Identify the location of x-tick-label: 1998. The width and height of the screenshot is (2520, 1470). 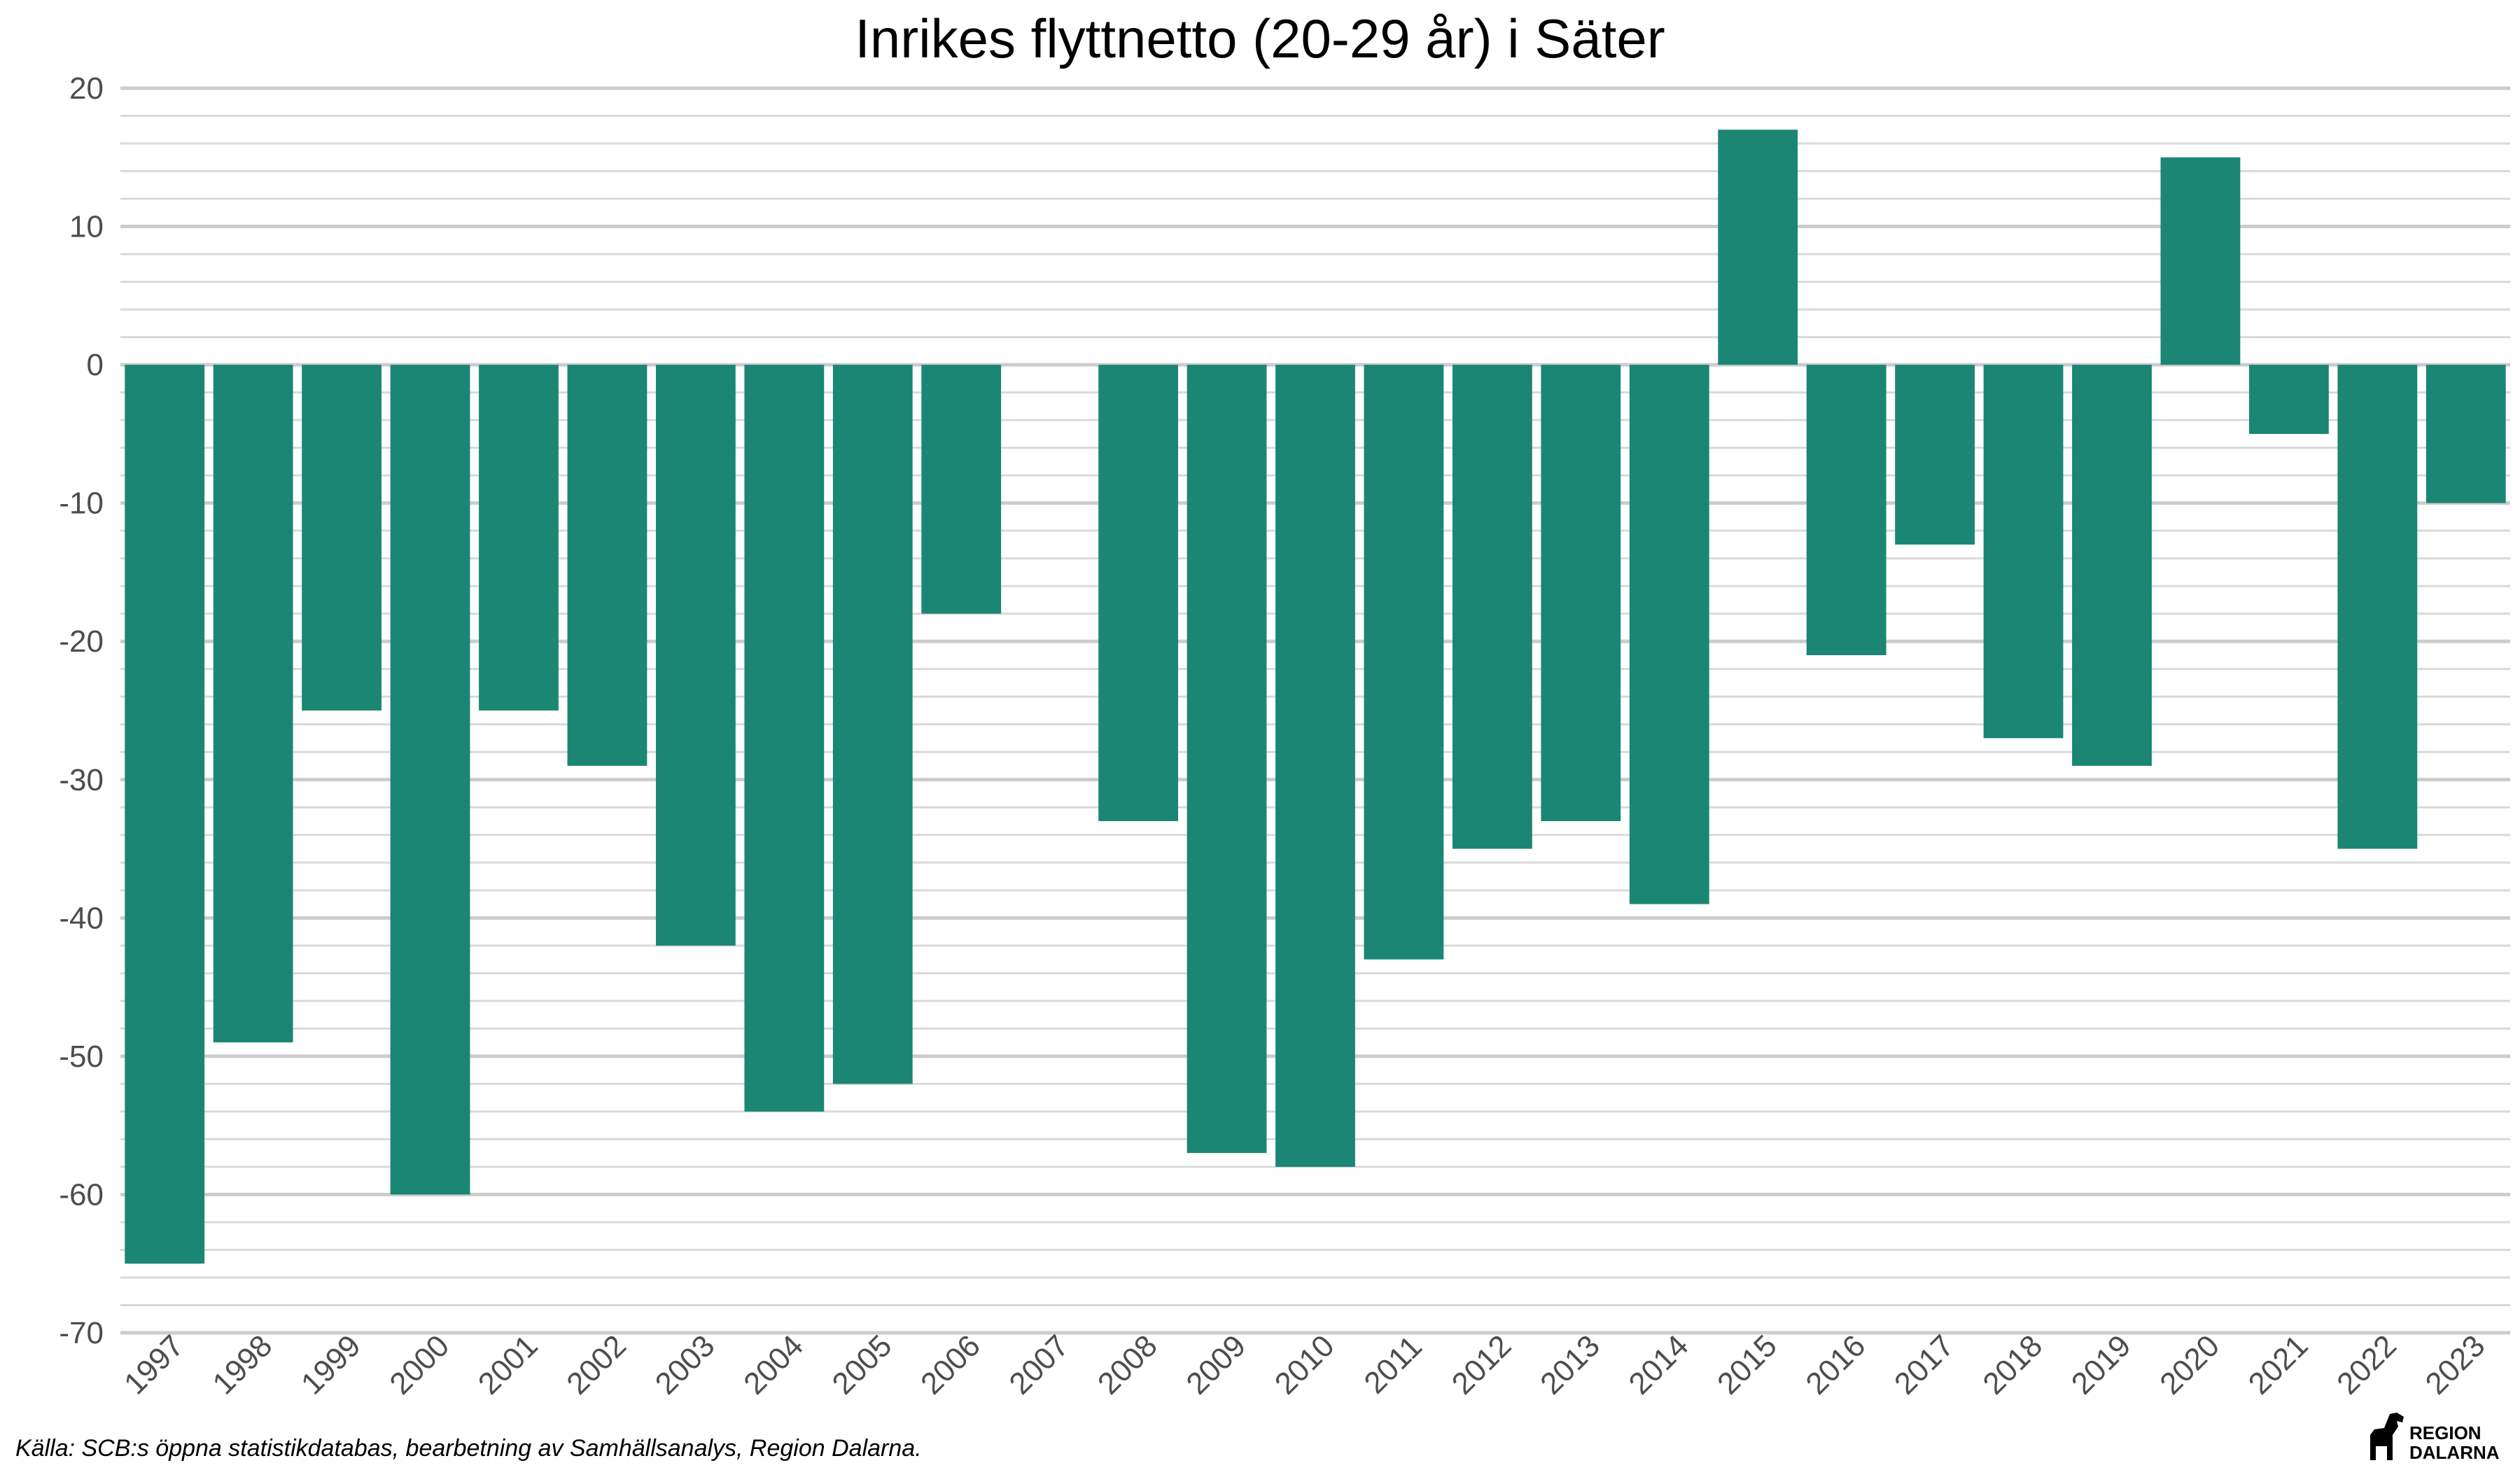
(242, 1365).